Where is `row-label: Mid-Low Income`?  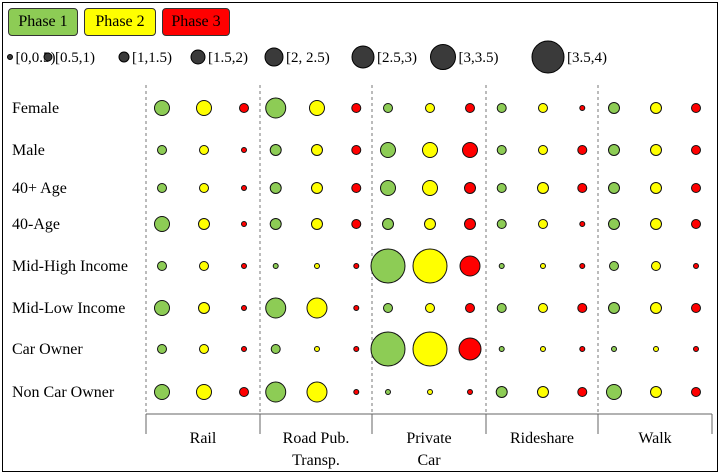
row-label: Mid-Low Income is located at coordinates (68, 308).